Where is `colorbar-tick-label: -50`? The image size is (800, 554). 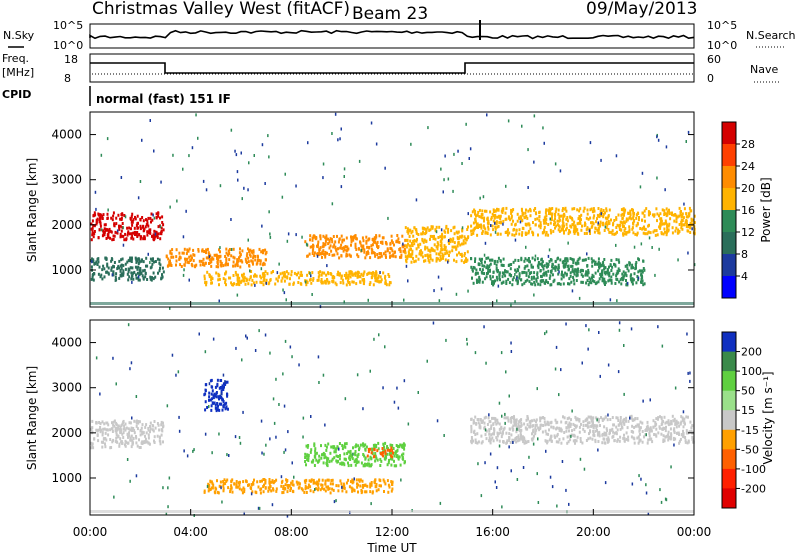
colorbar-tick-label: -50 is located at coordinates (750, 449).